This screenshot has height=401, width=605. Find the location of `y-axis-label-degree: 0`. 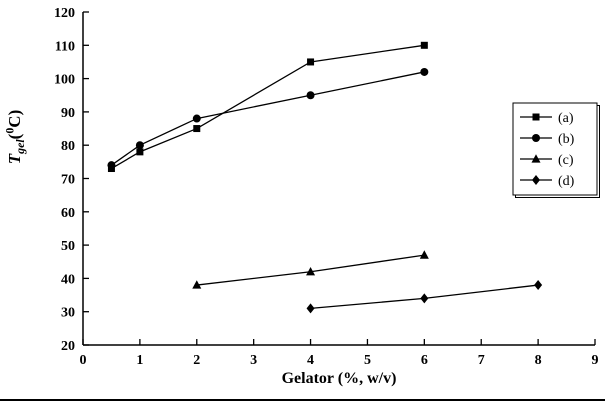

y-axis-label-degree: 0 is located at coordinates (9, 130).